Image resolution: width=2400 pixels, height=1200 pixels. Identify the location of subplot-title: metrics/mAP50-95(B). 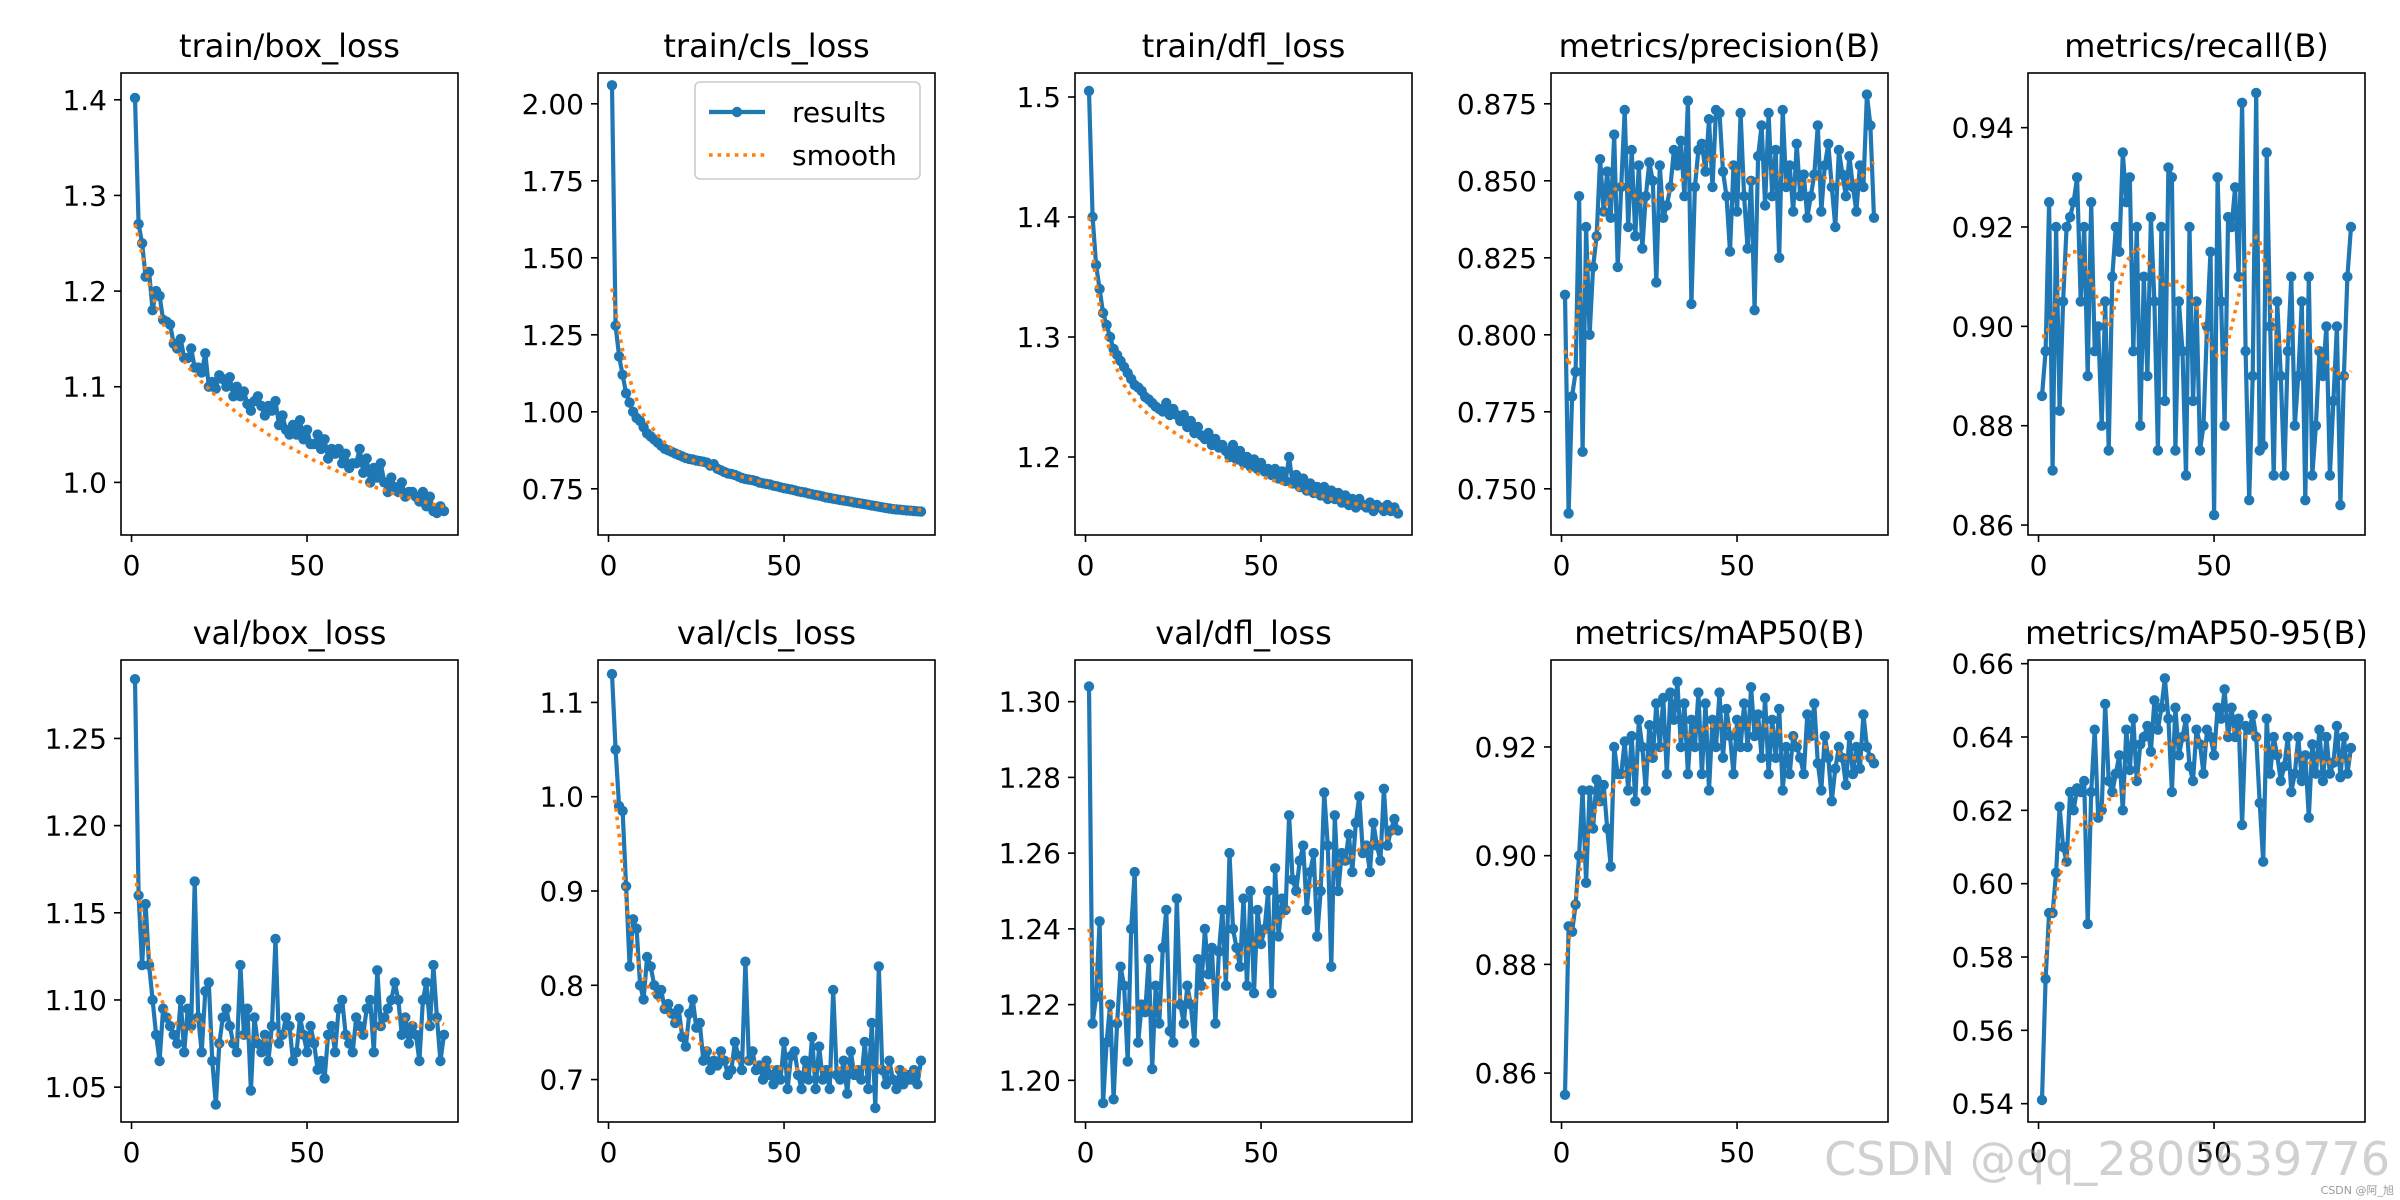
(2196, 633).